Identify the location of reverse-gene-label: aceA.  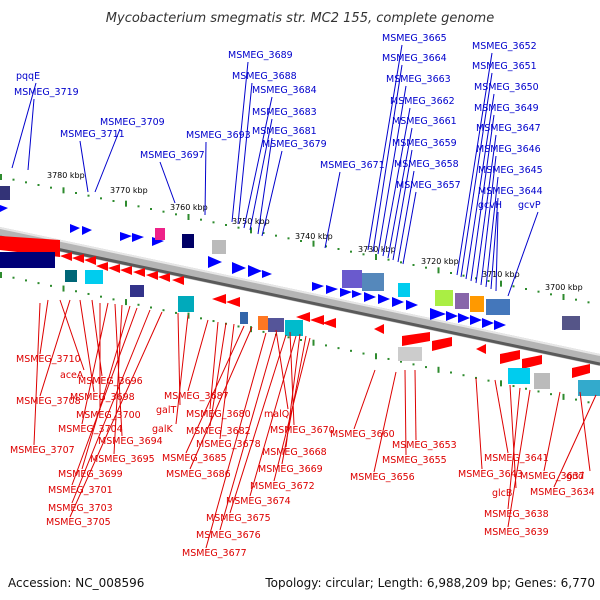
(72, 375).